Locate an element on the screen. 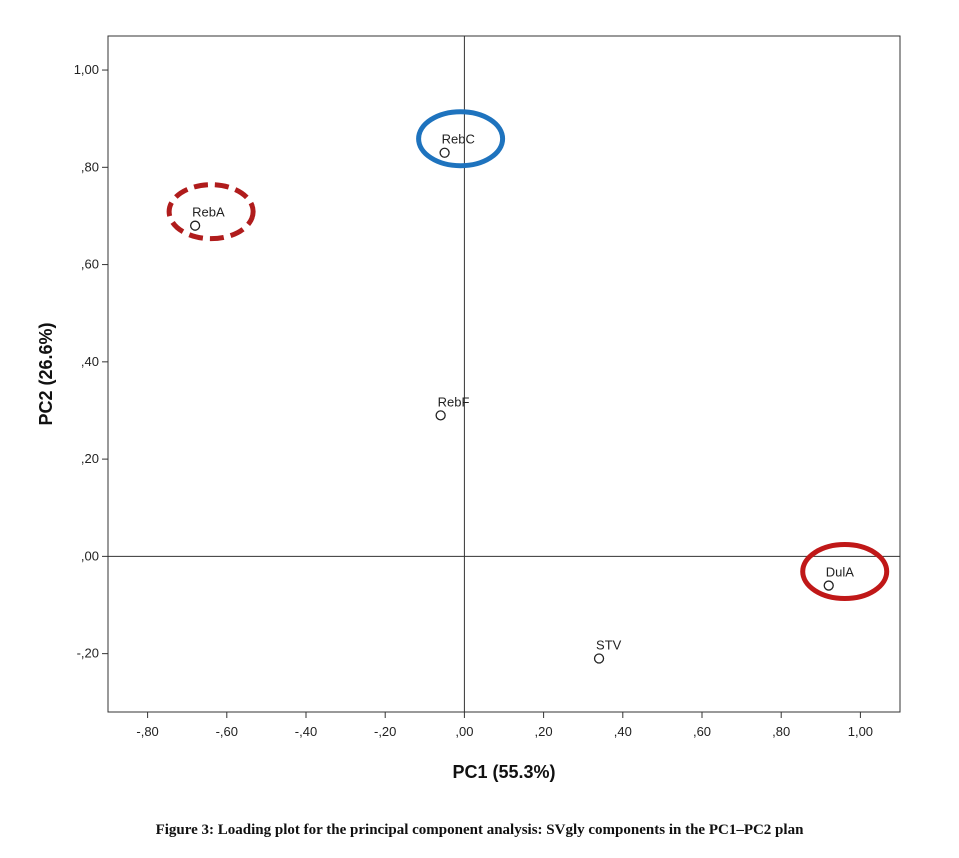 The image size is (959, 858). y-tick-label: ,00 is located at coordinates (90, 555).